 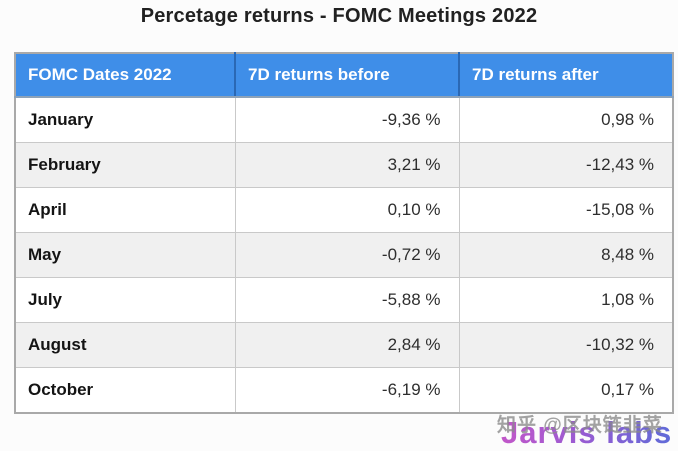 I want to click on page-title: Percetage returns - FOMC Meetings 2022, so click(x=339, y=16).